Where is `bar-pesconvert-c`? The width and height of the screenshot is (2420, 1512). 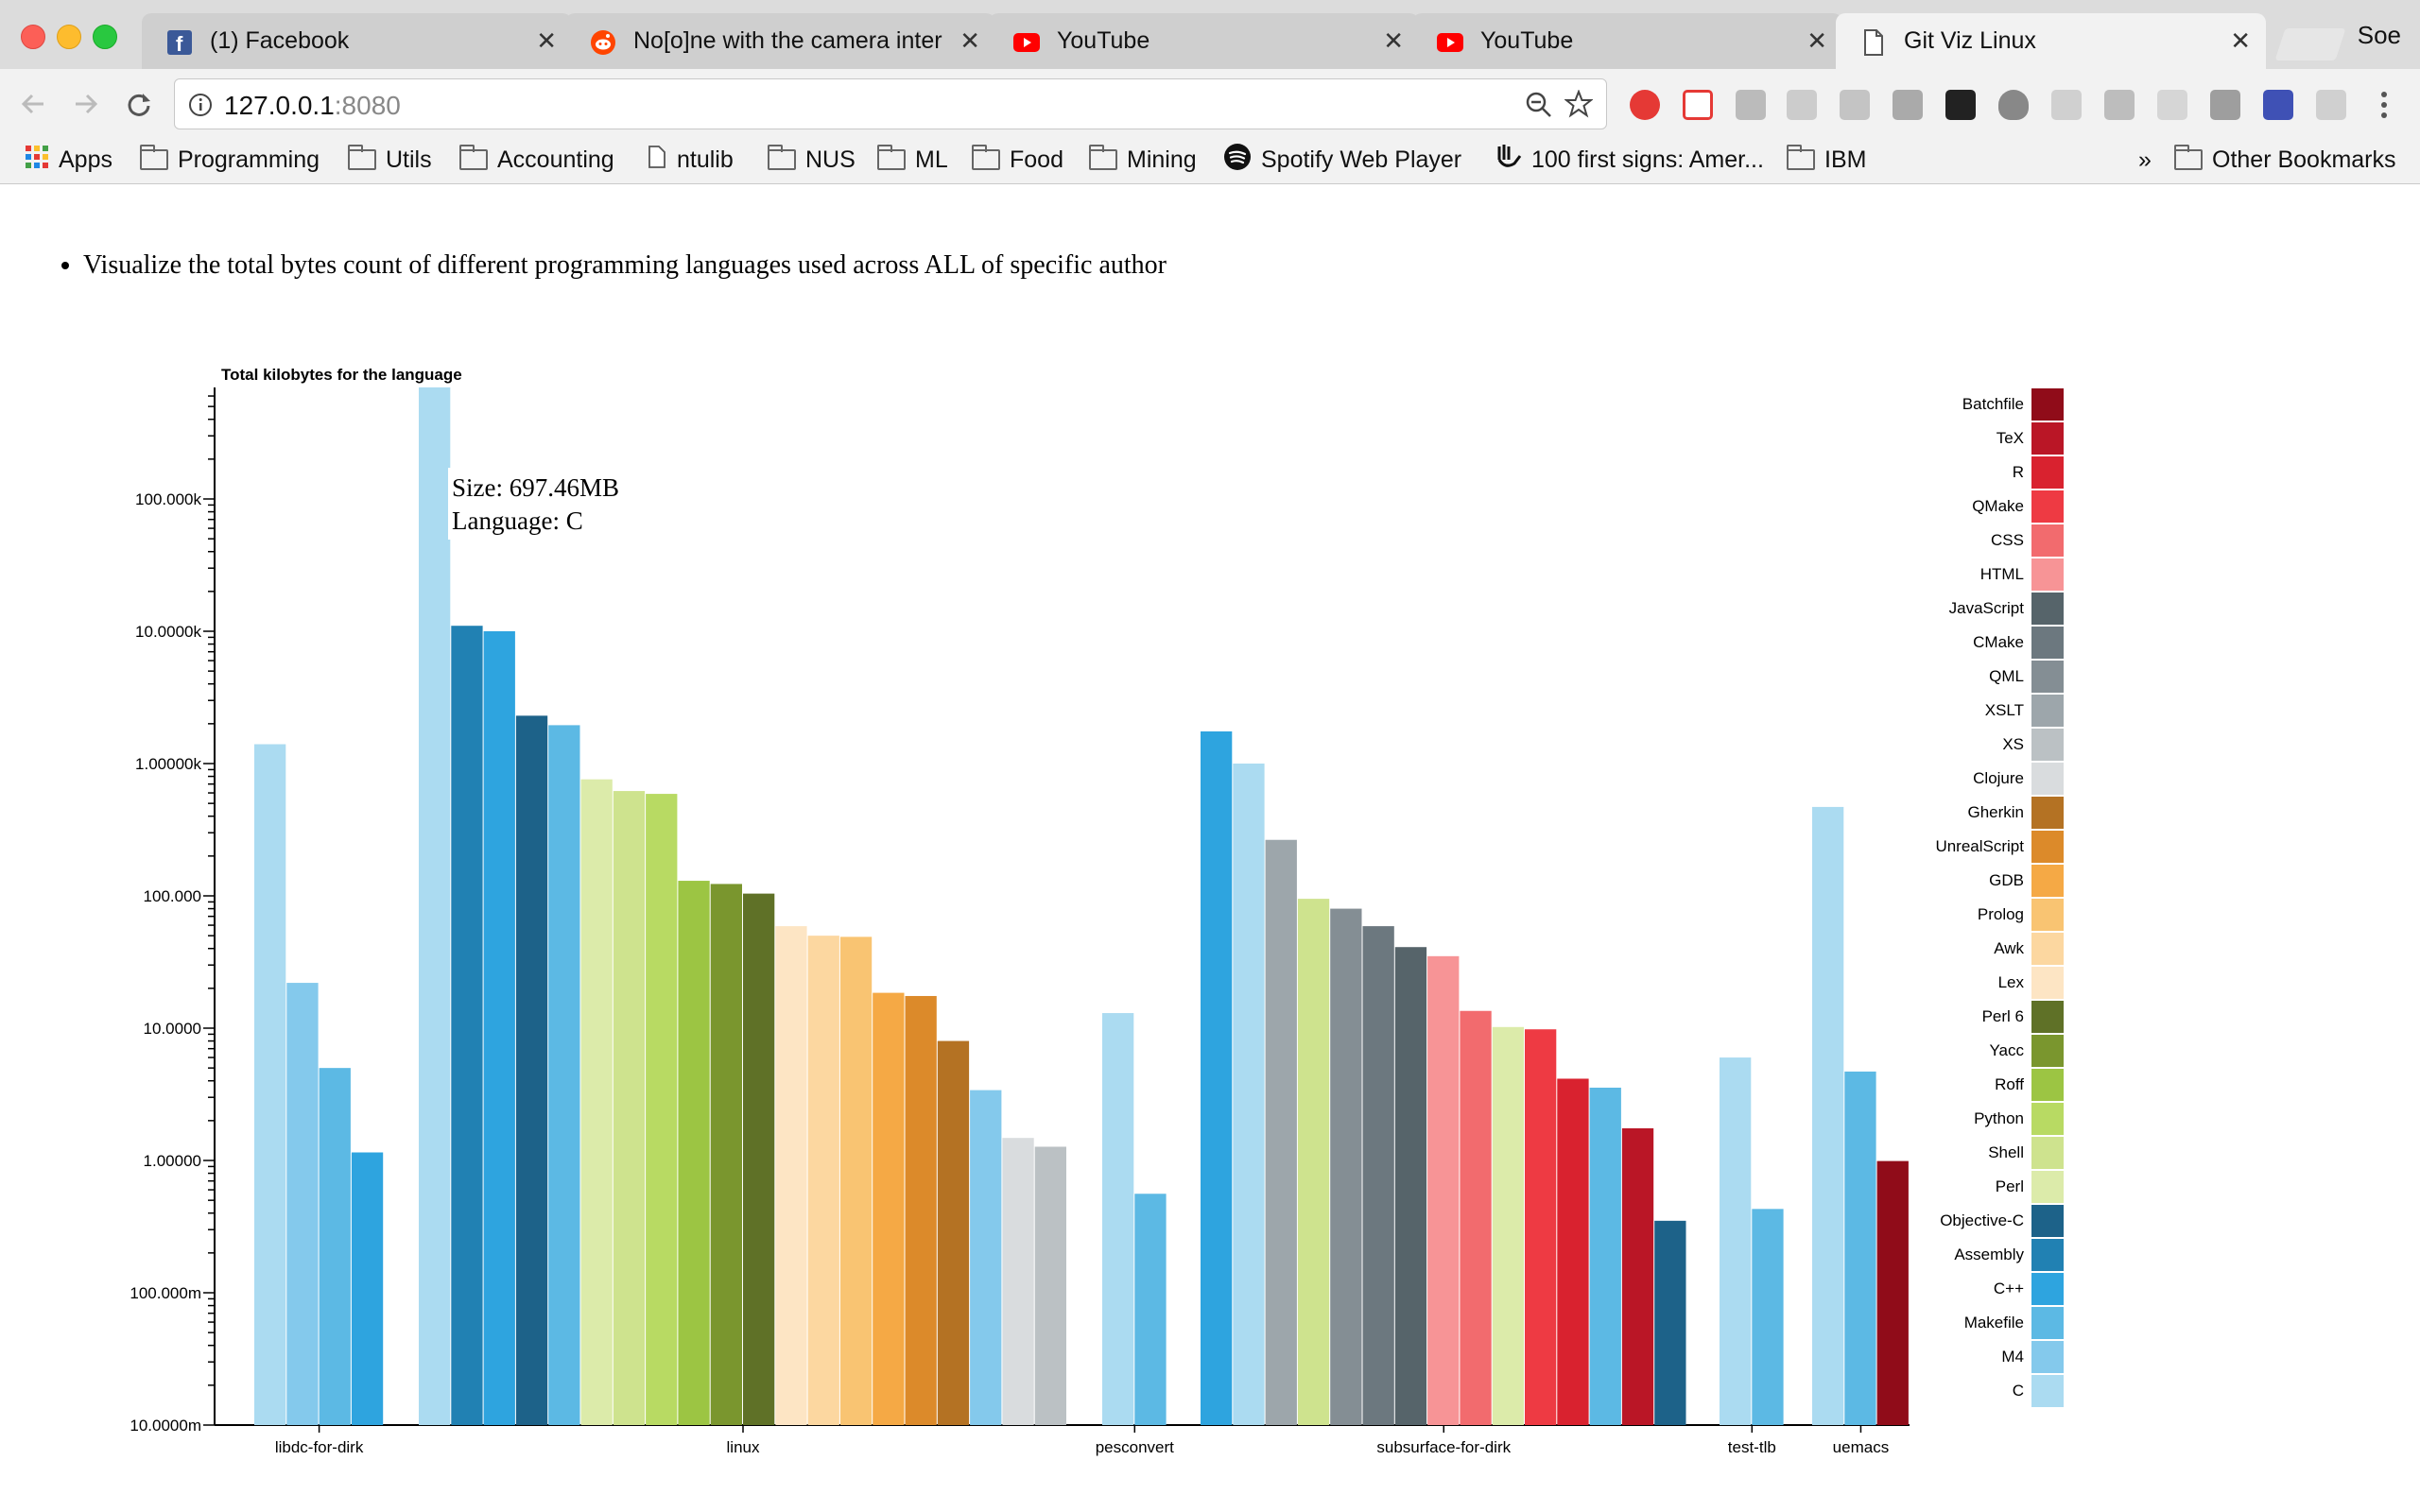 bar-pesconvert-c is located at coordinates (1118, 1219).